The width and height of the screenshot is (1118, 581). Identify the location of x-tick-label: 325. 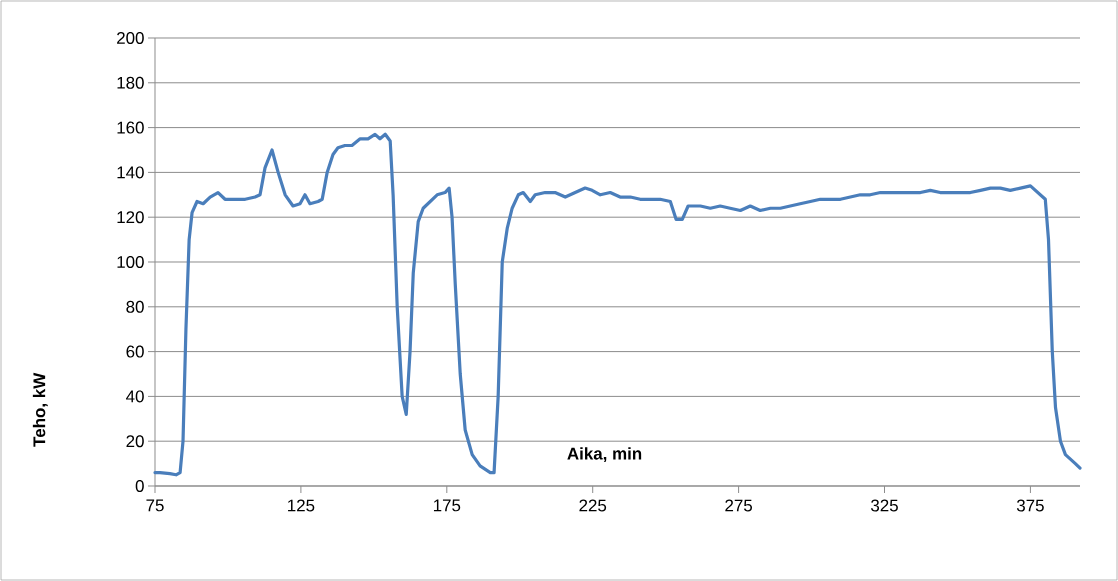
(884, 505).